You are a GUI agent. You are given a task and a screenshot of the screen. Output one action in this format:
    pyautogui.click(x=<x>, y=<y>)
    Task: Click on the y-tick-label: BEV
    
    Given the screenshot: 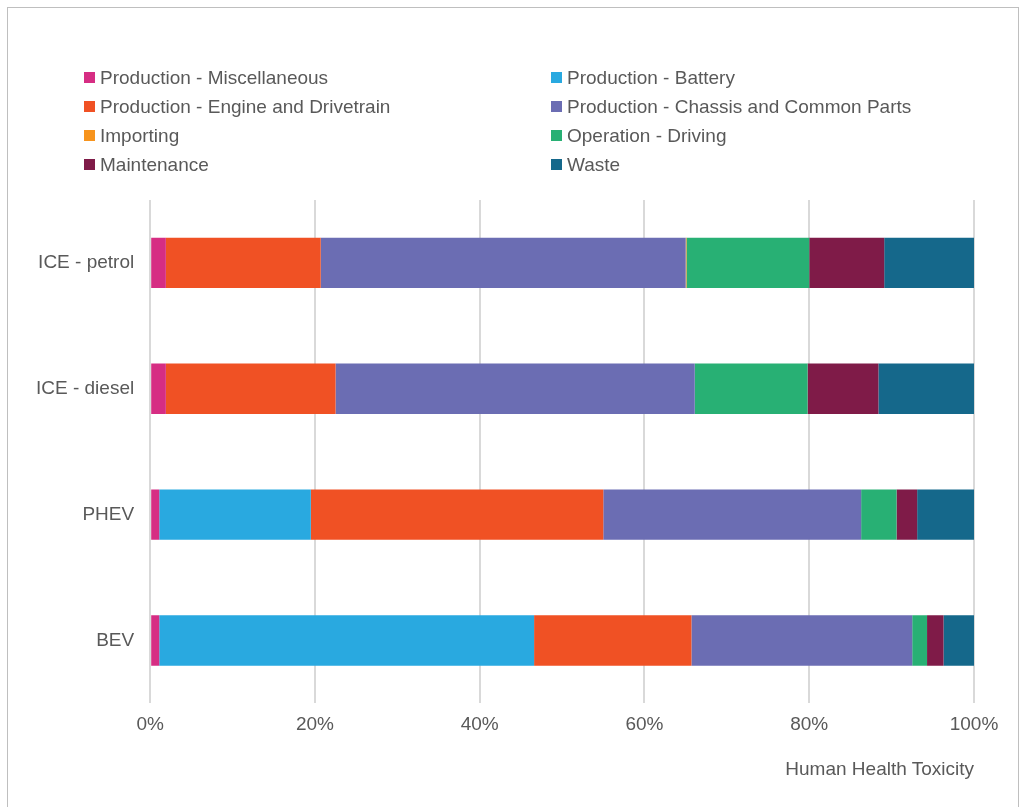 What is the action you would take?
    pyautogui.click(x=115, y=639)
    